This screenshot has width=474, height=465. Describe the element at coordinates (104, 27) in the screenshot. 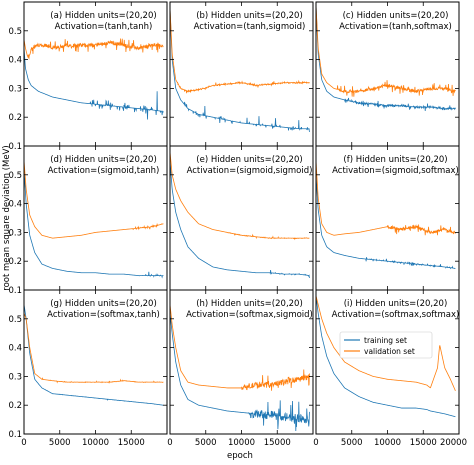

I see `panel-title-line2: Activation=(tanh,tanh)` at that location.